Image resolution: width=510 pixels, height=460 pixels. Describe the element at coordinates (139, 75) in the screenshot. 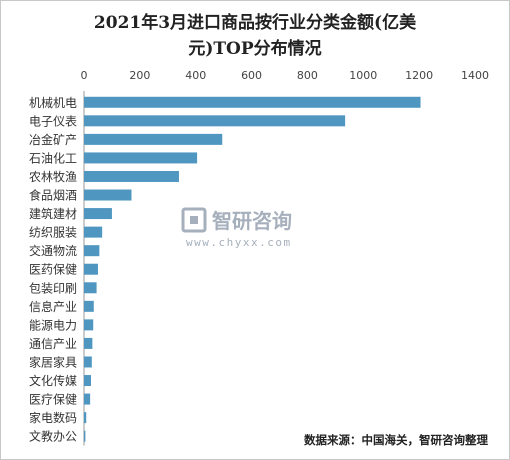

I see `x-tick-label: 200` at that location.